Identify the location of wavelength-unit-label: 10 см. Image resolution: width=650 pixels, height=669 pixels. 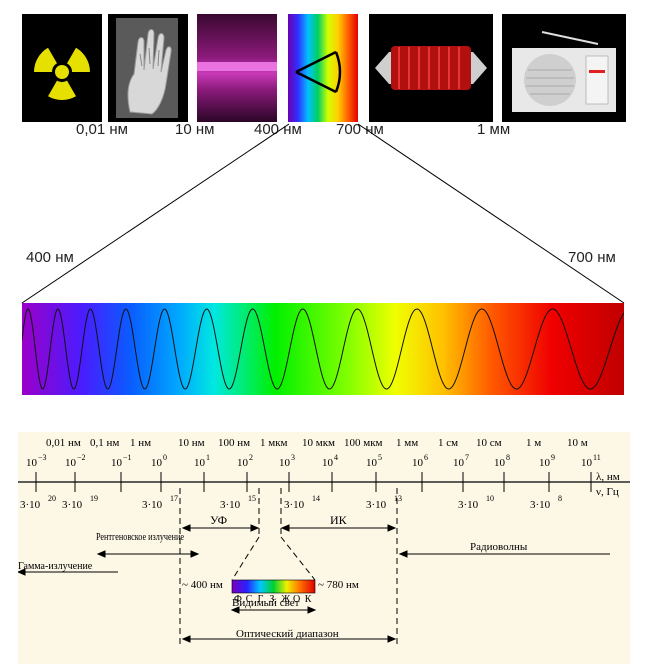
(489, 443).